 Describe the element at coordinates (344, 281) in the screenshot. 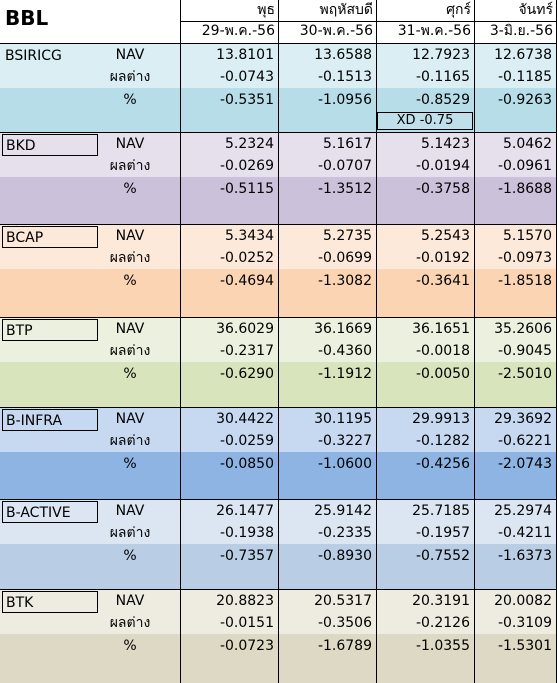

I see `value-cell: -1.3082` at that location.